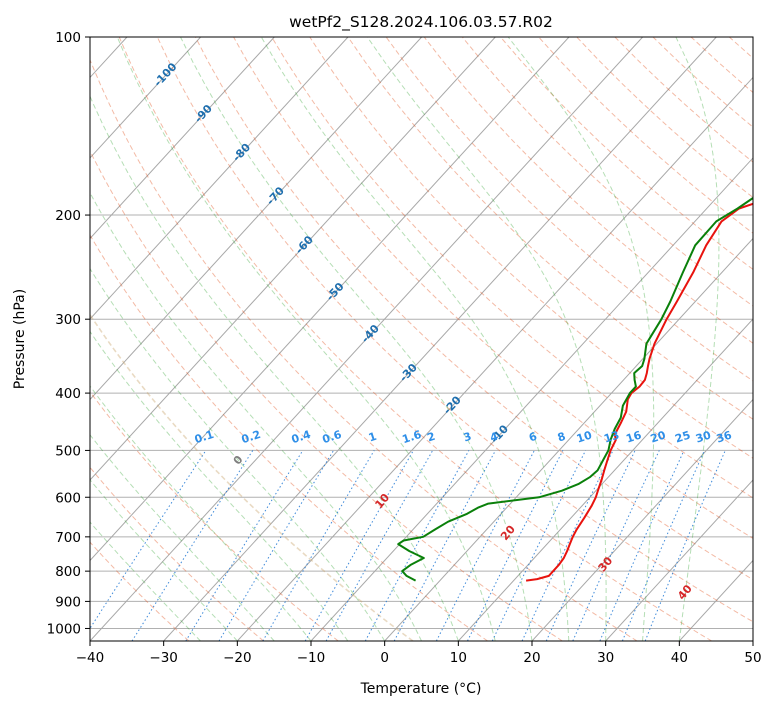 This screenshot has height=708, width=775. I want to click on y-axis-ticks: 100 200 300 400 500 600 700 800 900 1000, so click(68, 333).